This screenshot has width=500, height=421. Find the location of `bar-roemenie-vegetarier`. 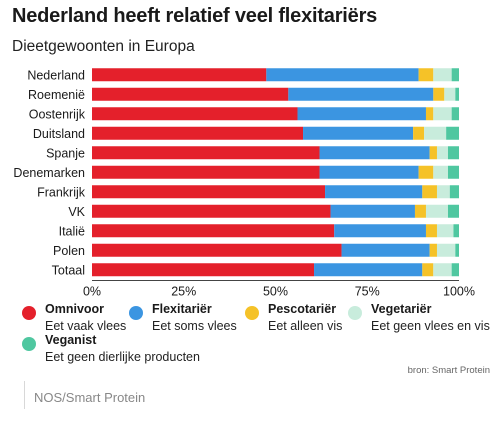

bar-roemenie-vegetarier is located at coordinates (450, 94).